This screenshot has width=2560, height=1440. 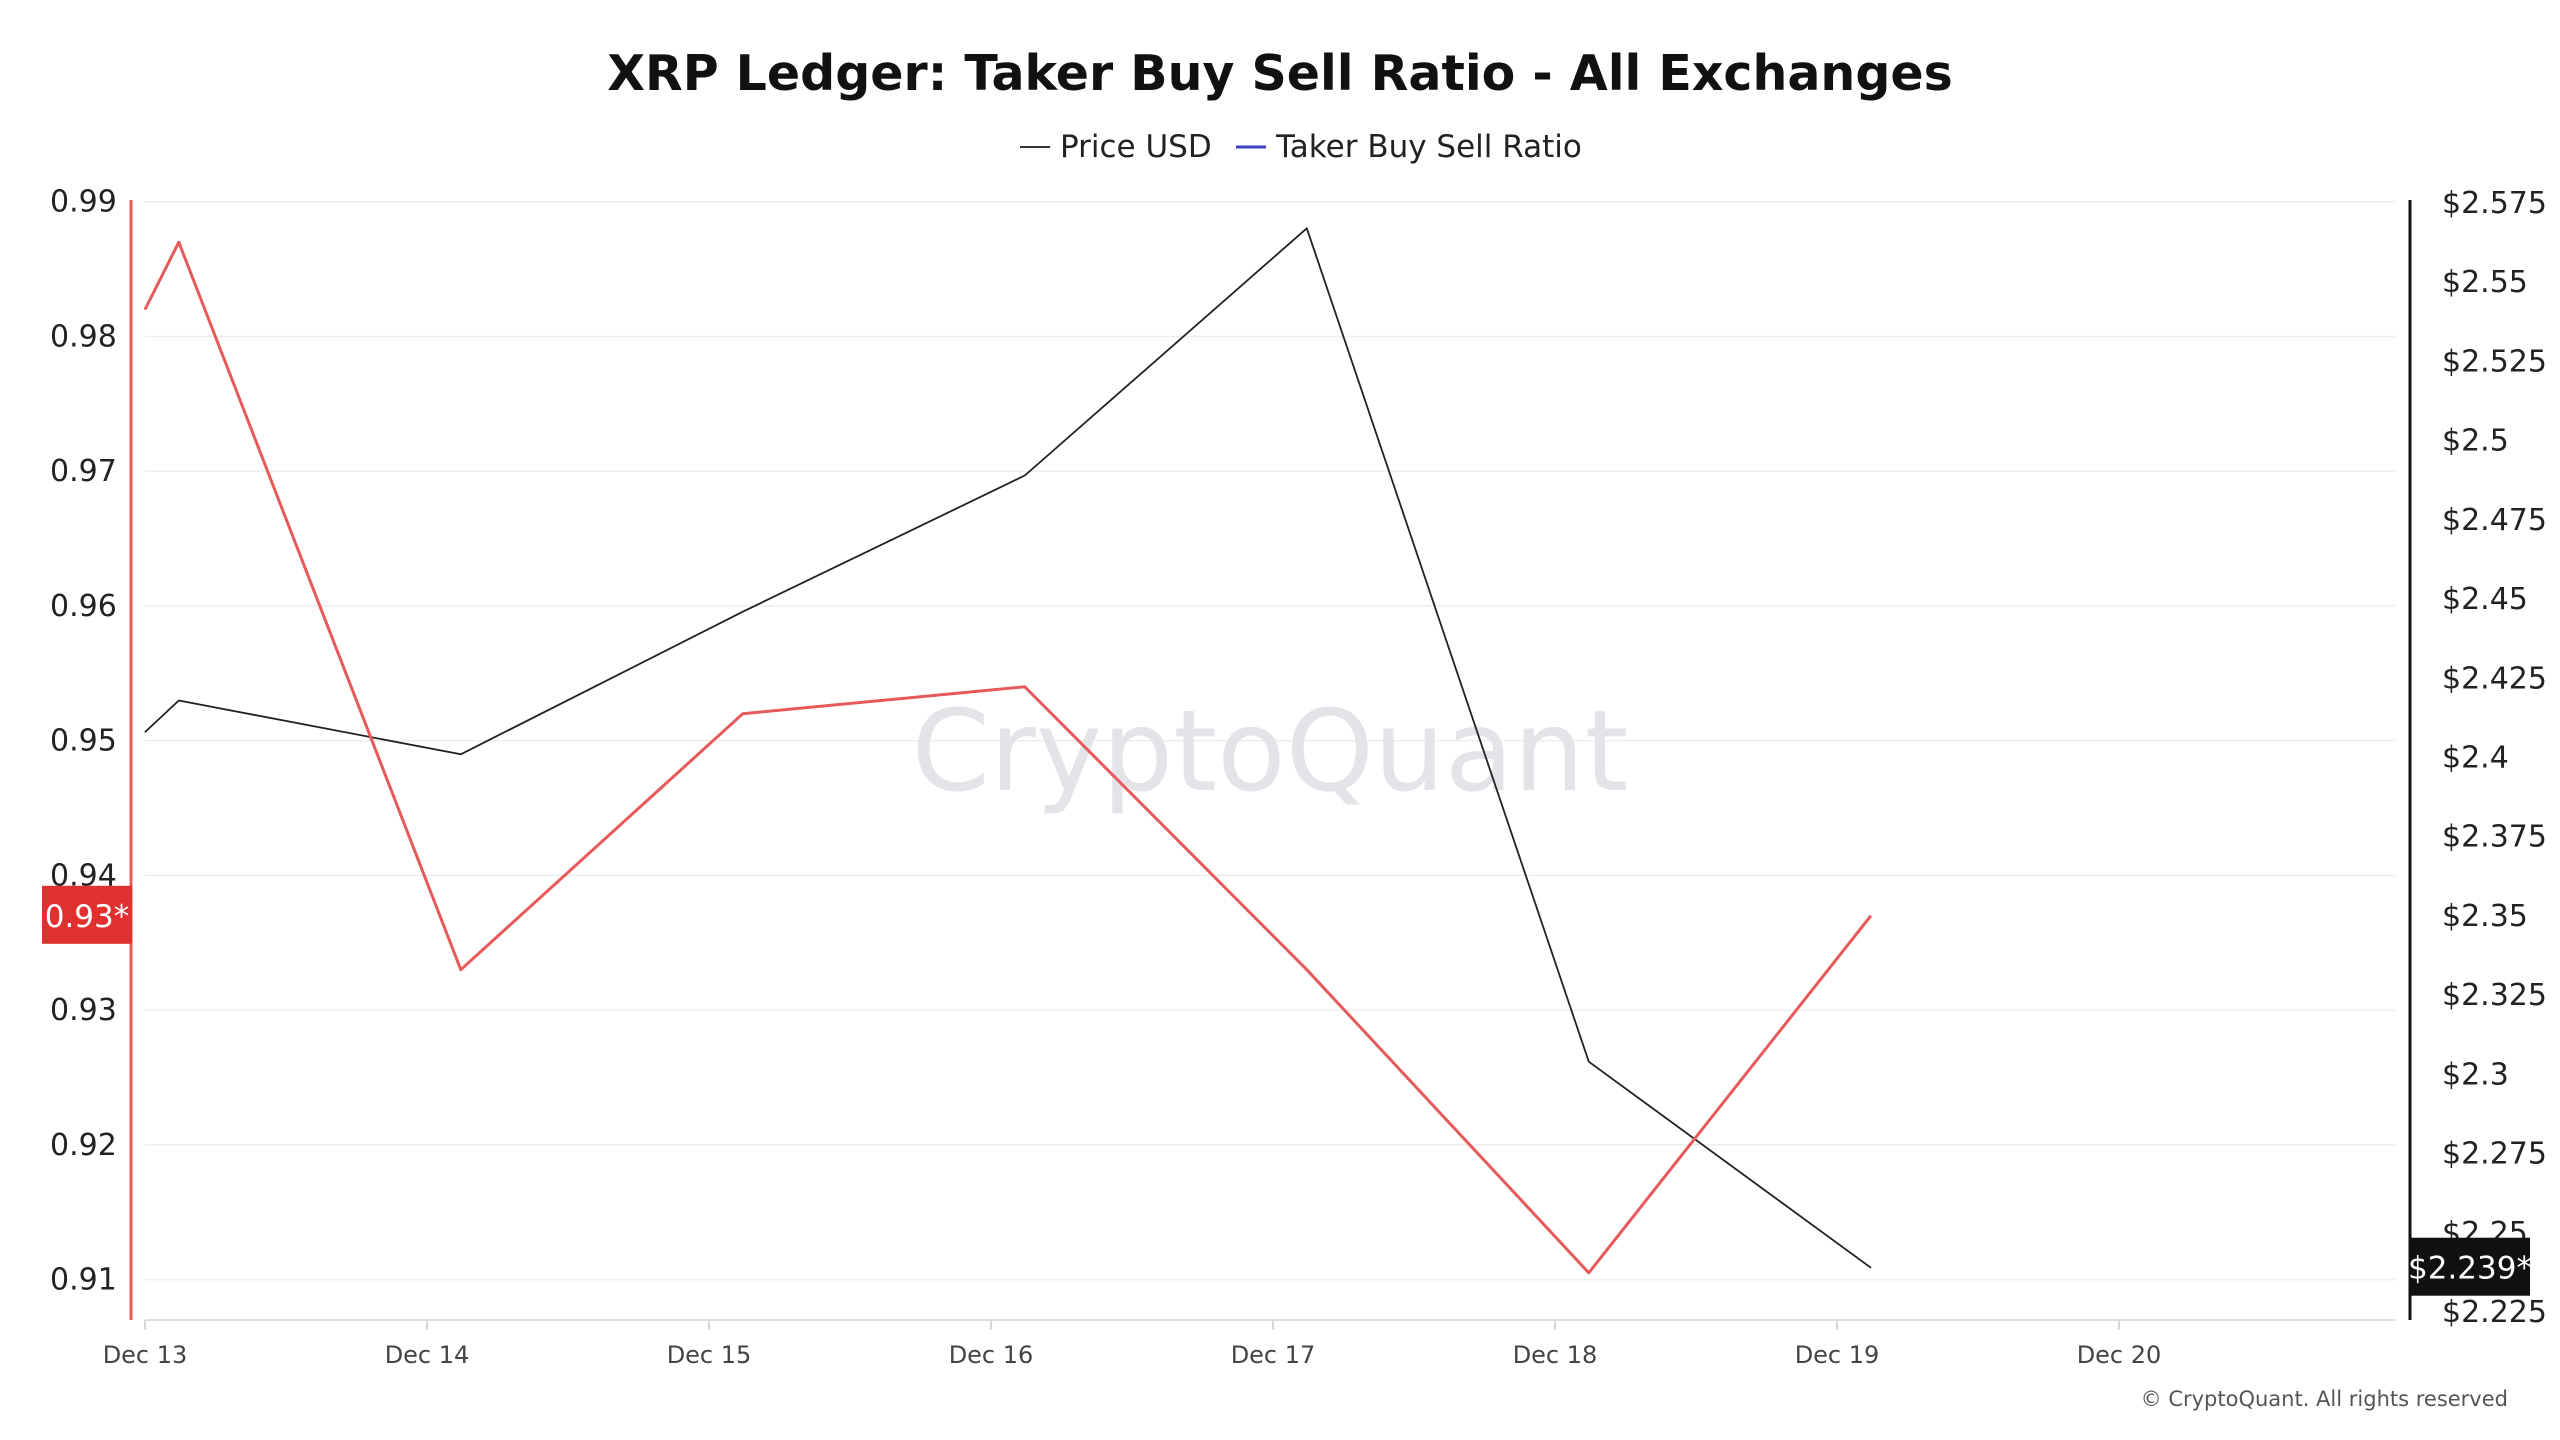 What do you see at coordinates (427, 1355) in the screenshot?
I see `x-tick-label: Dec 14` at bounding box center [427, 1355].